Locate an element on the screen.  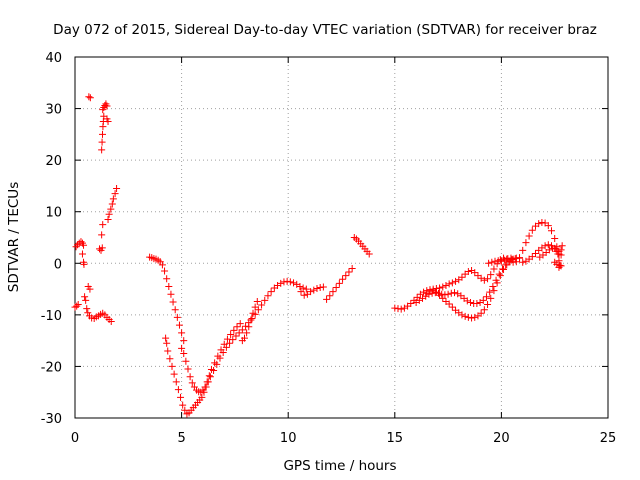
x-axis-label: GPS time / hours is located at coordinates (339, 466).